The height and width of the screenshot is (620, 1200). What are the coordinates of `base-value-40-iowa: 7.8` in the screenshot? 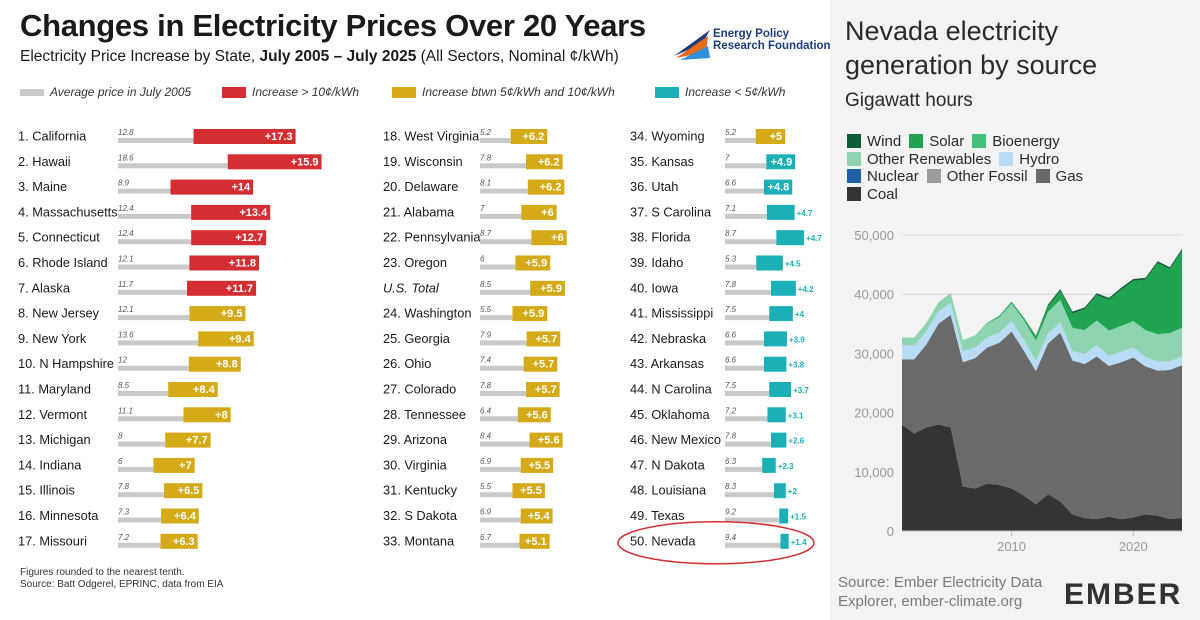 It's located at (731, 284).